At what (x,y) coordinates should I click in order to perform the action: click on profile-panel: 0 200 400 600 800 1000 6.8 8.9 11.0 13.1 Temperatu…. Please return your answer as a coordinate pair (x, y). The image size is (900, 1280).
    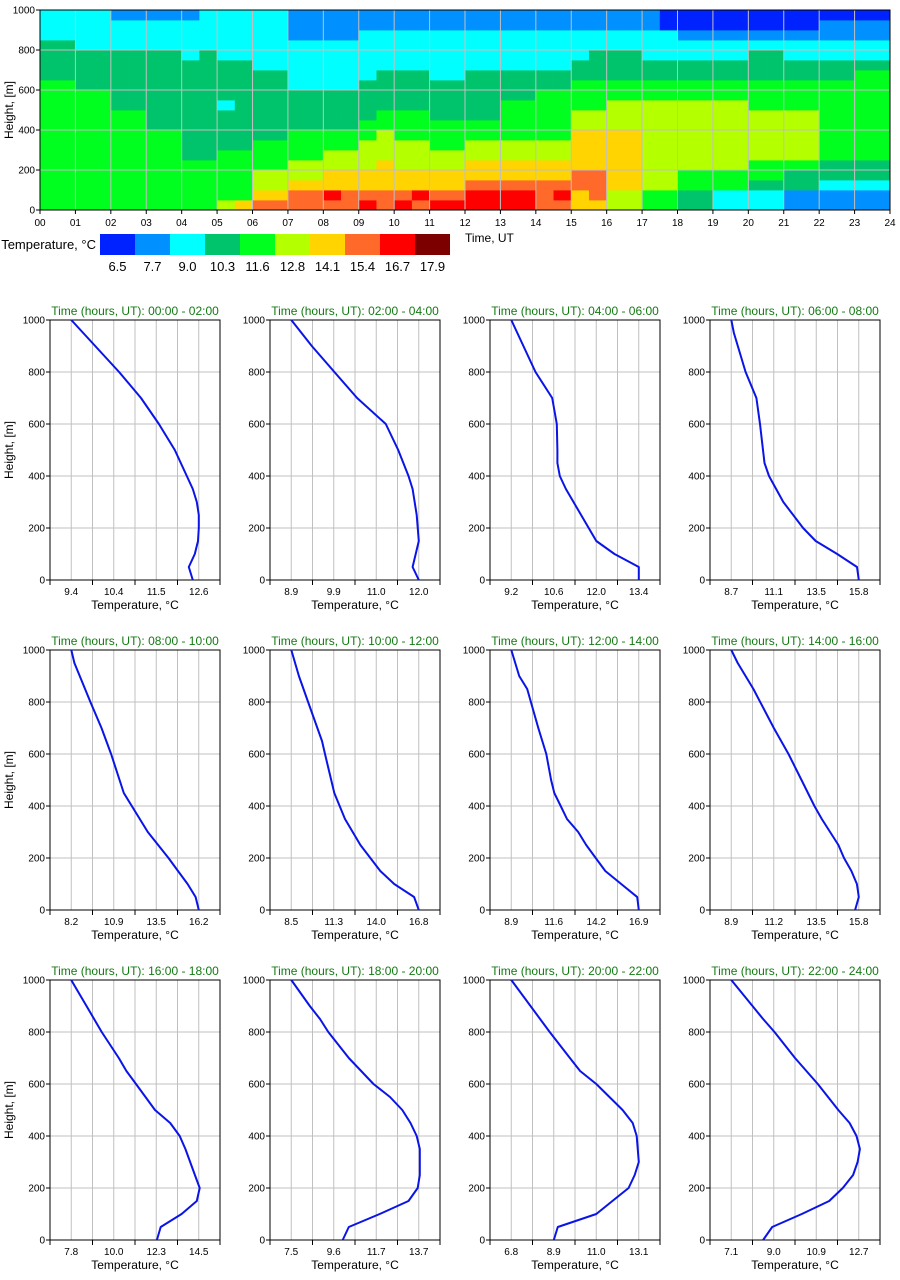
    Looking at the image, I should click on (562, 1118).